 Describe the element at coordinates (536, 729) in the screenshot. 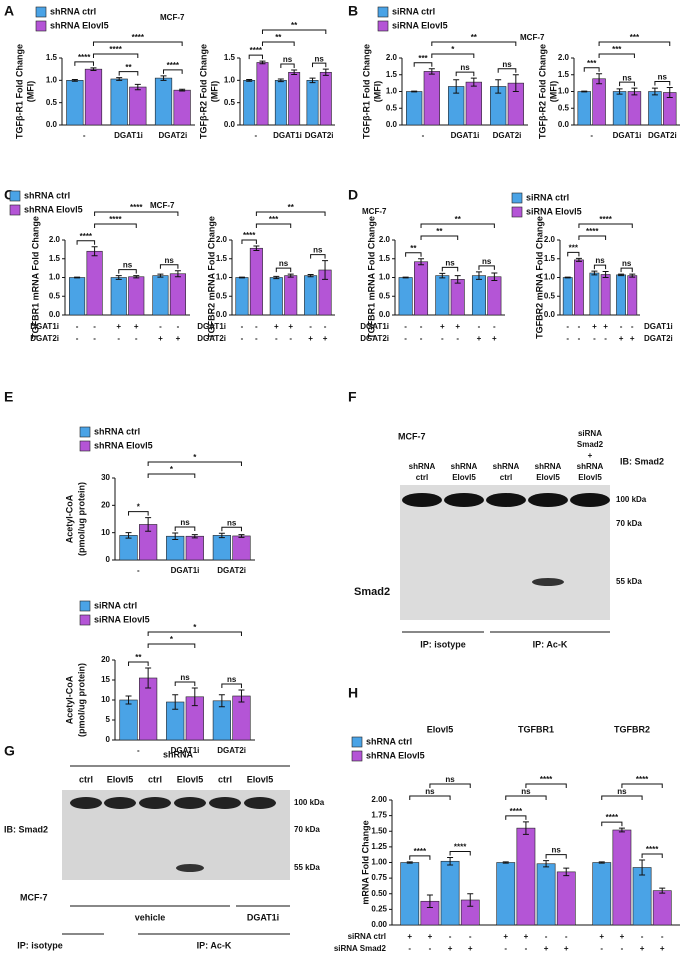

I see `x-tick-label: TGFBR1` at that location.